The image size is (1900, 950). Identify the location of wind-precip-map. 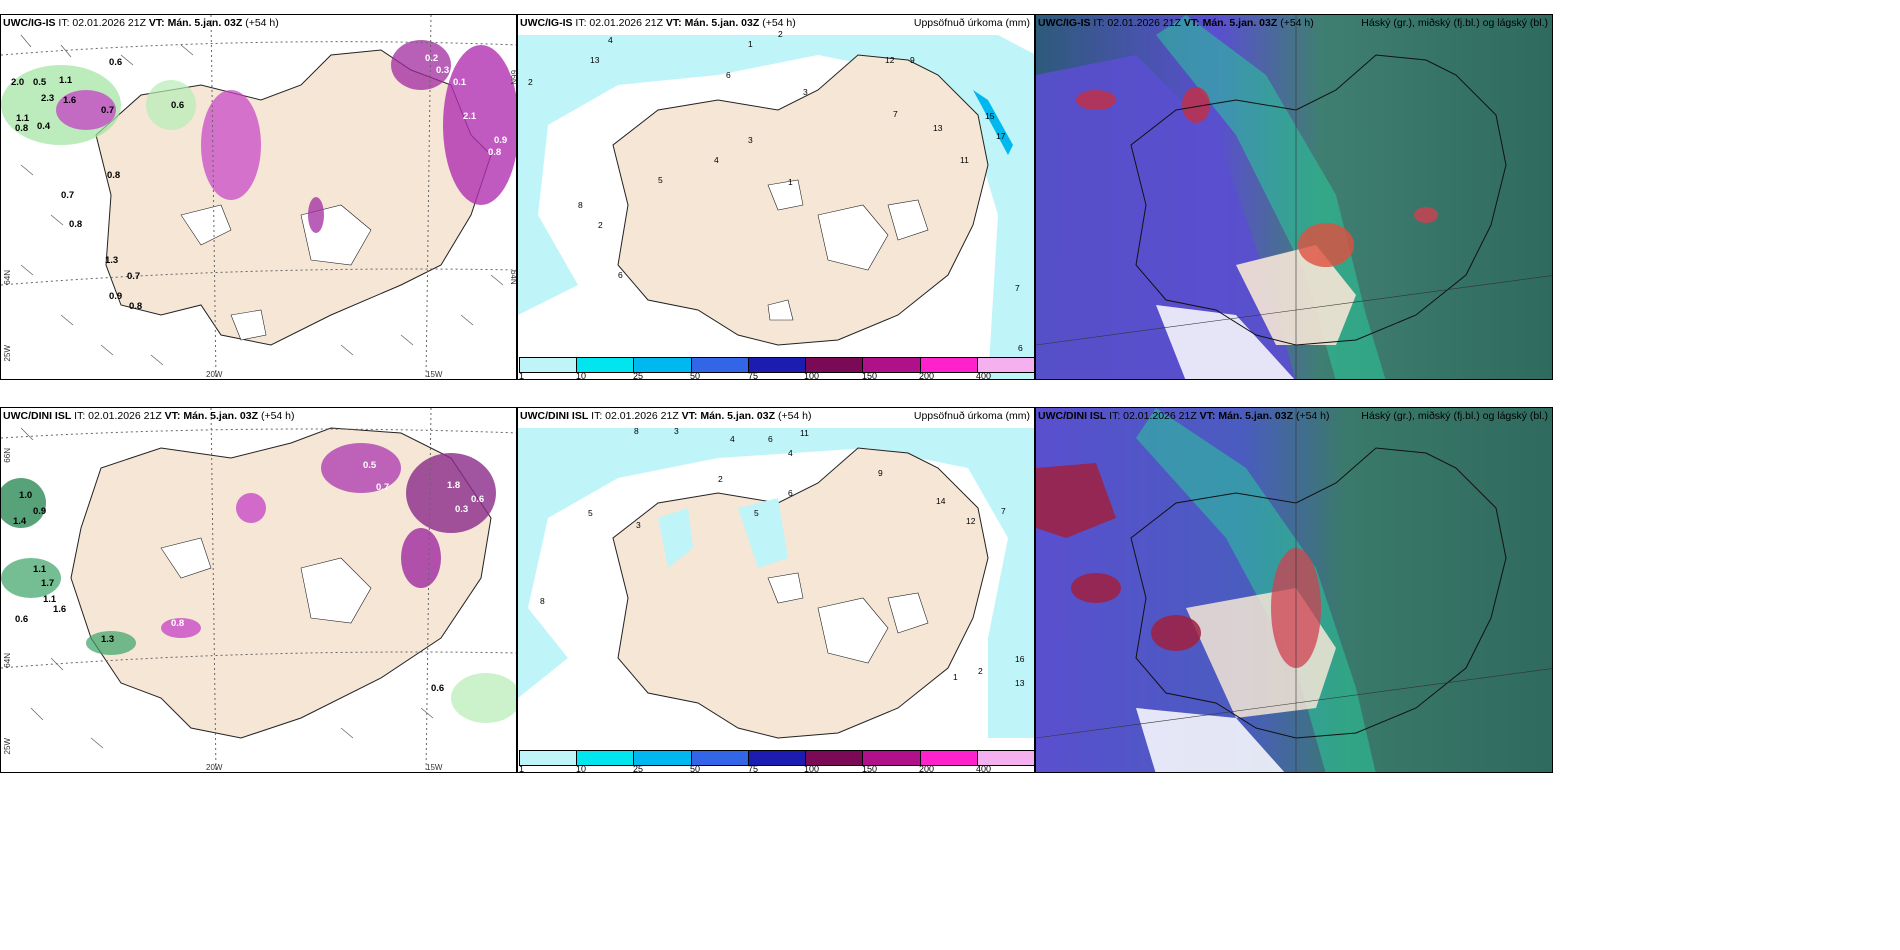
(258, 197).